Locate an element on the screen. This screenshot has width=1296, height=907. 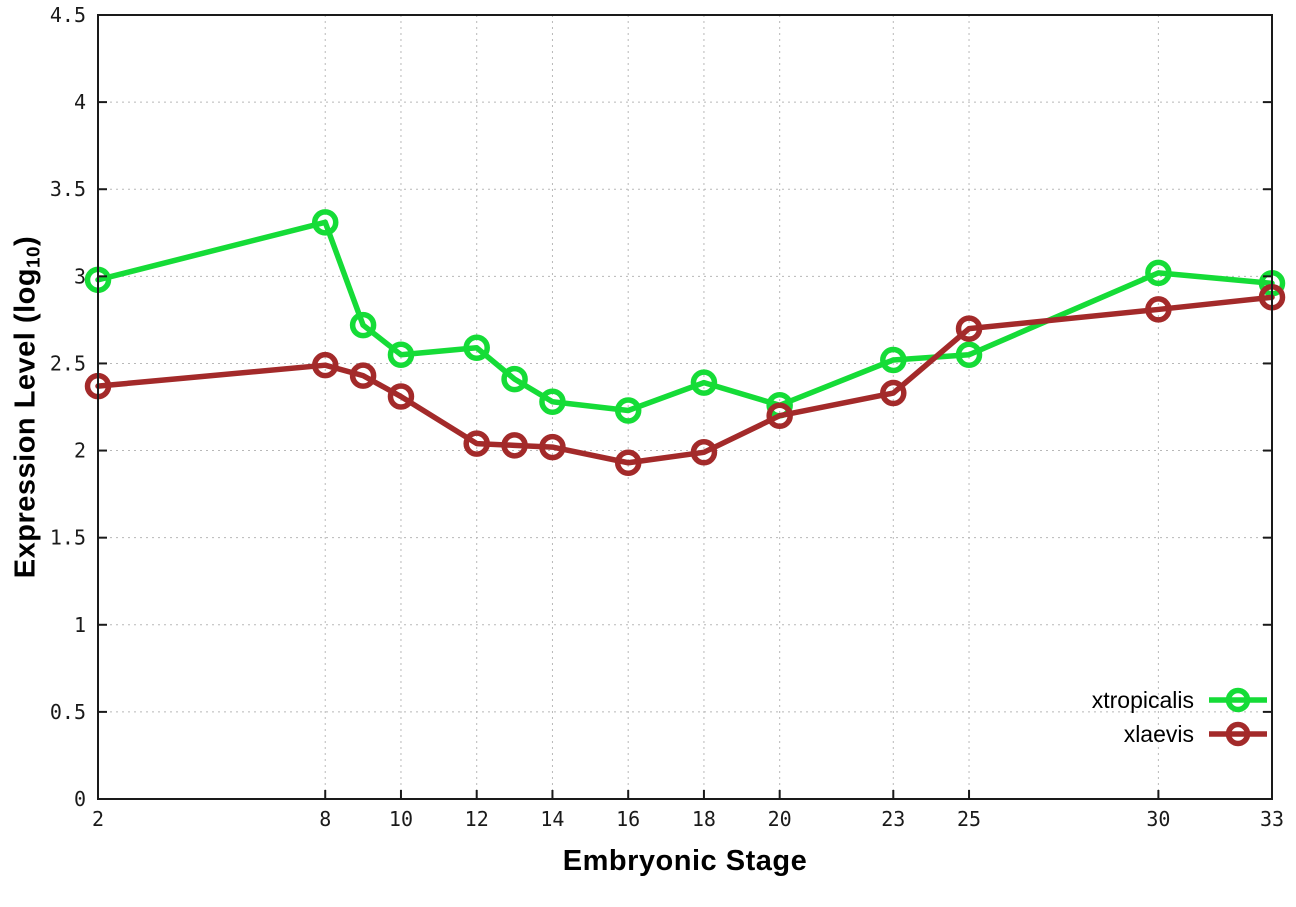
x-tick-label: 20 is located at coordinates (780, 819).